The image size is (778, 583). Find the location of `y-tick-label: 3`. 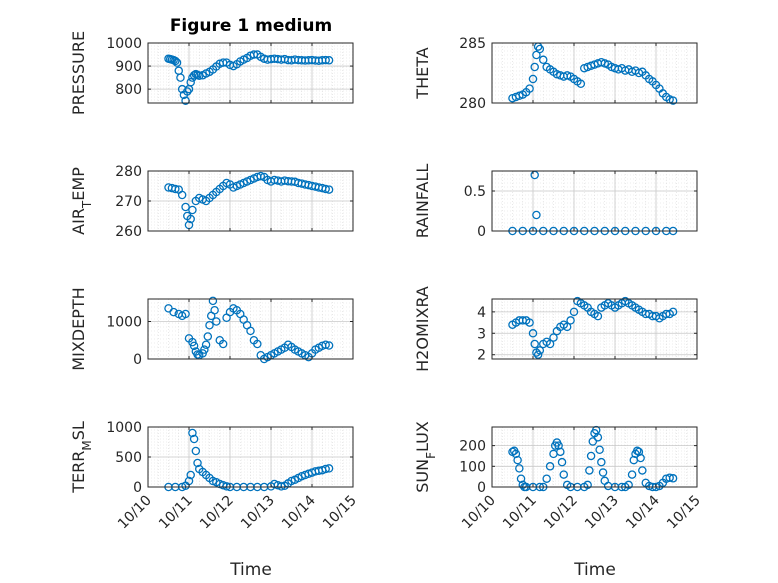

y-tick-label: 3 is located at coordinates (481, 334).